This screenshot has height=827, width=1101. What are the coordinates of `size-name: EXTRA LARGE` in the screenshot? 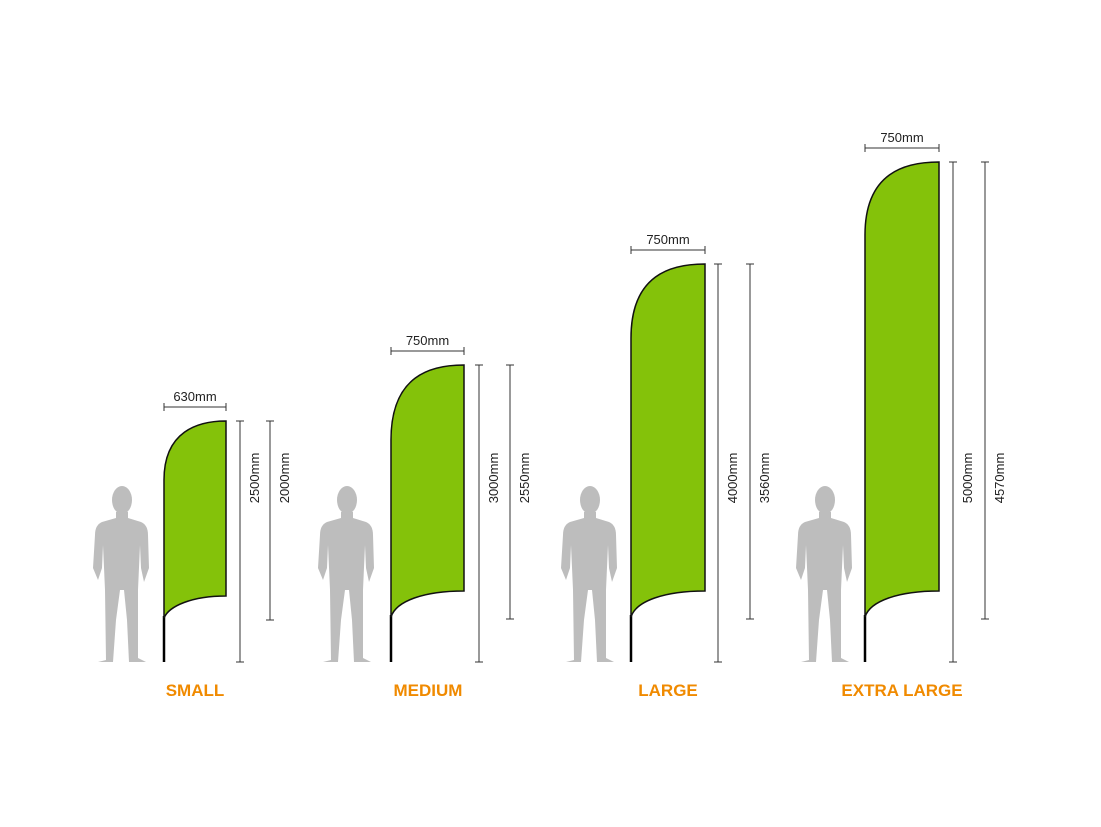 It's located at (901, 690).